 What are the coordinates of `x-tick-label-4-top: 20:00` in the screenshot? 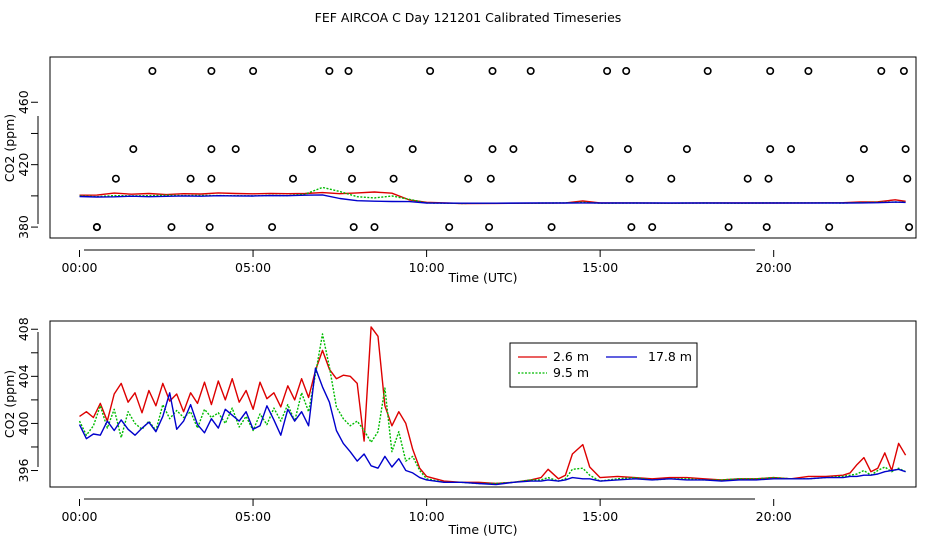 It's located at (774, 267).